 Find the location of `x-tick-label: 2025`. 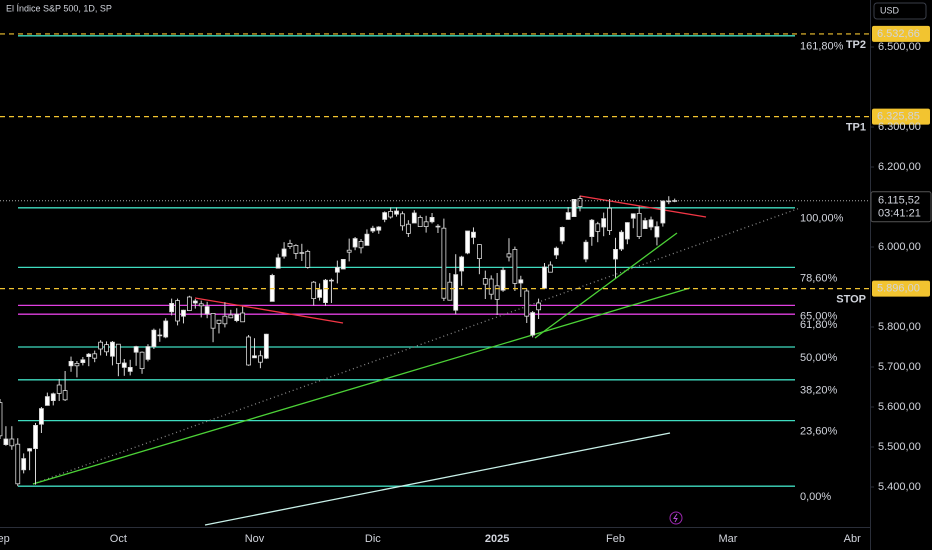

x-tick-label: 2025 is located at coordinates (497, 539).